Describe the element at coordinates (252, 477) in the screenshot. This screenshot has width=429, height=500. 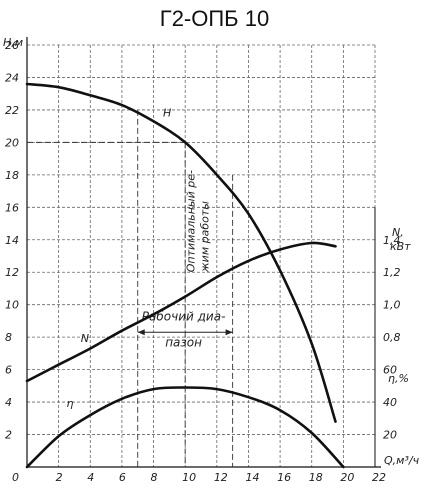
I see `x-tick-label: 14` at that location.